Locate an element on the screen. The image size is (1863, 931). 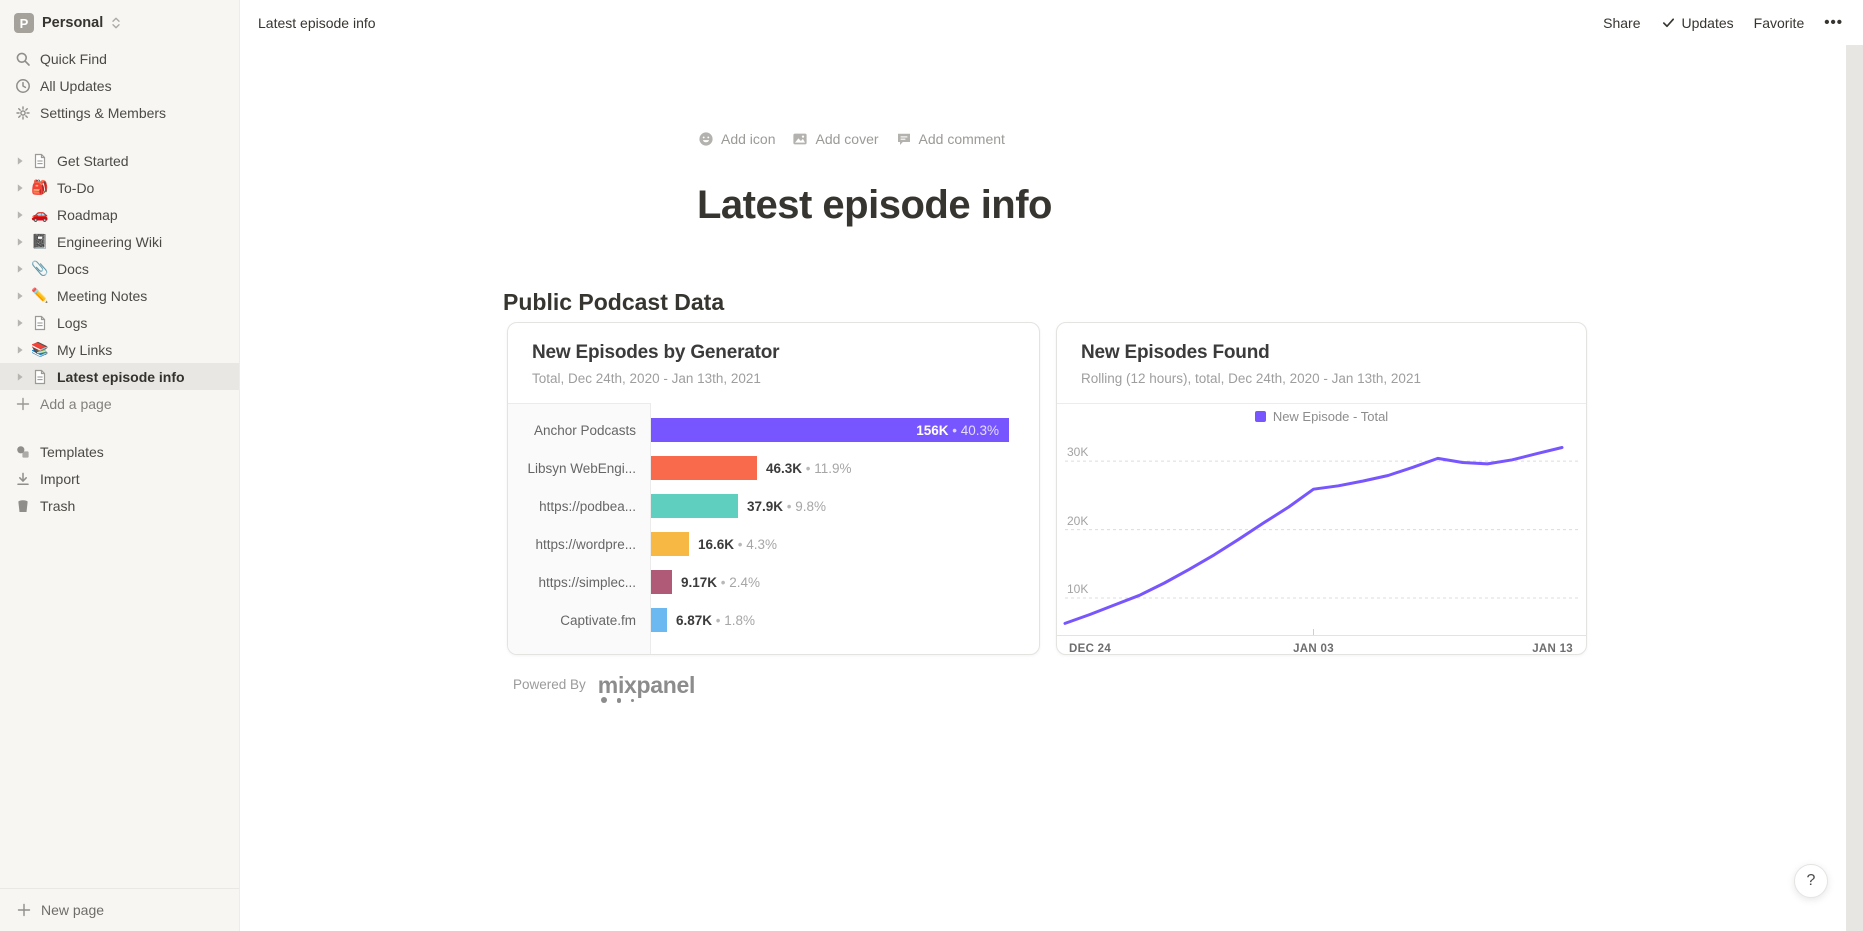
sidebar-item-to-do: 🎒 To-Do is located at coordinates (119, 187).